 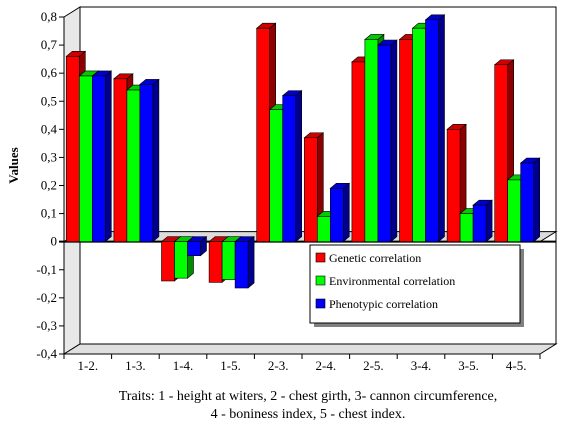 What do you see at coordinates (46, 325) in the screenshot?
I see `y-tick-label: -0,3` at bounding box center [46, 325].